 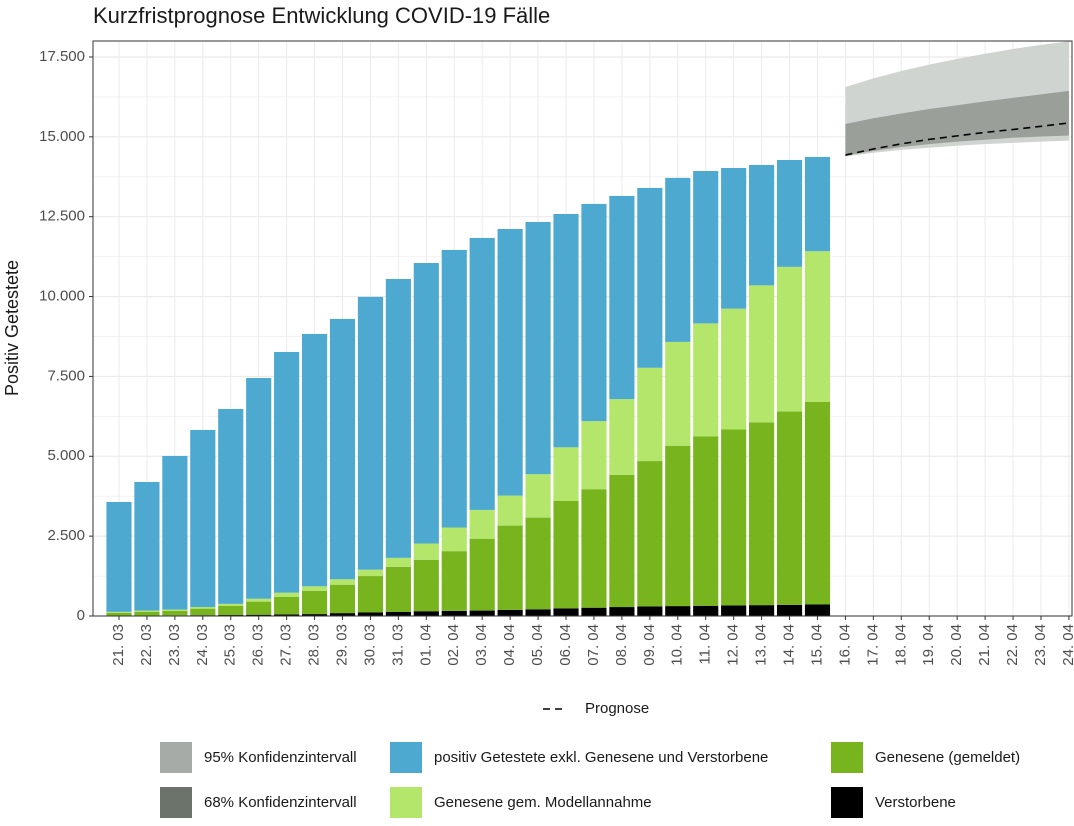 What do you see at coordinates (621, 645) in the screenshot?
I see `x-tick-label: 08. 04` at bounding box center [621, 645].